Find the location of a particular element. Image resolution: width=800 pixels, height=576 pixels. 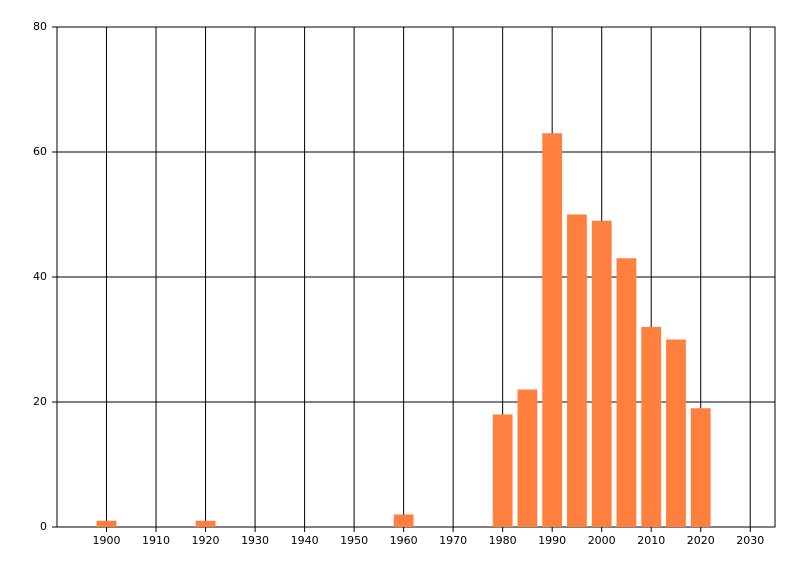

x-tick-label: 2030 is located at coordinates (750, 540).